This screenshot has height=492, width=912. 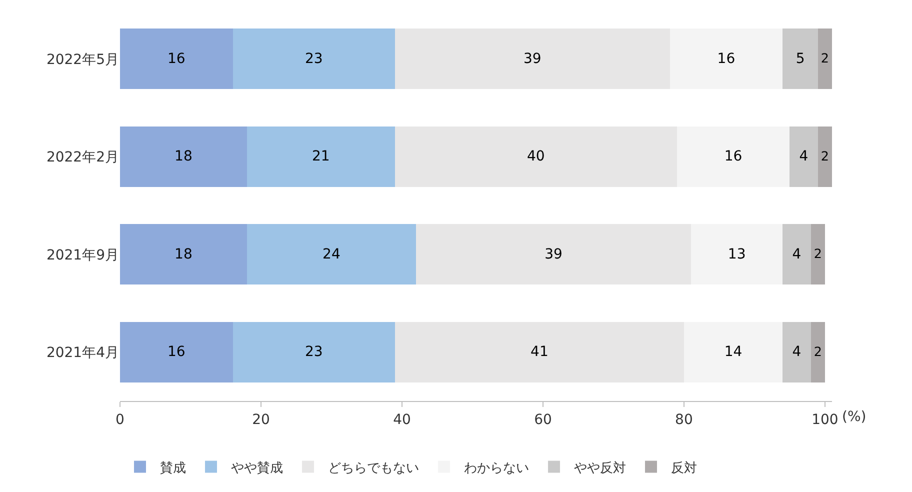 I want to click on data-label: 41, so click(x=539, y=352).